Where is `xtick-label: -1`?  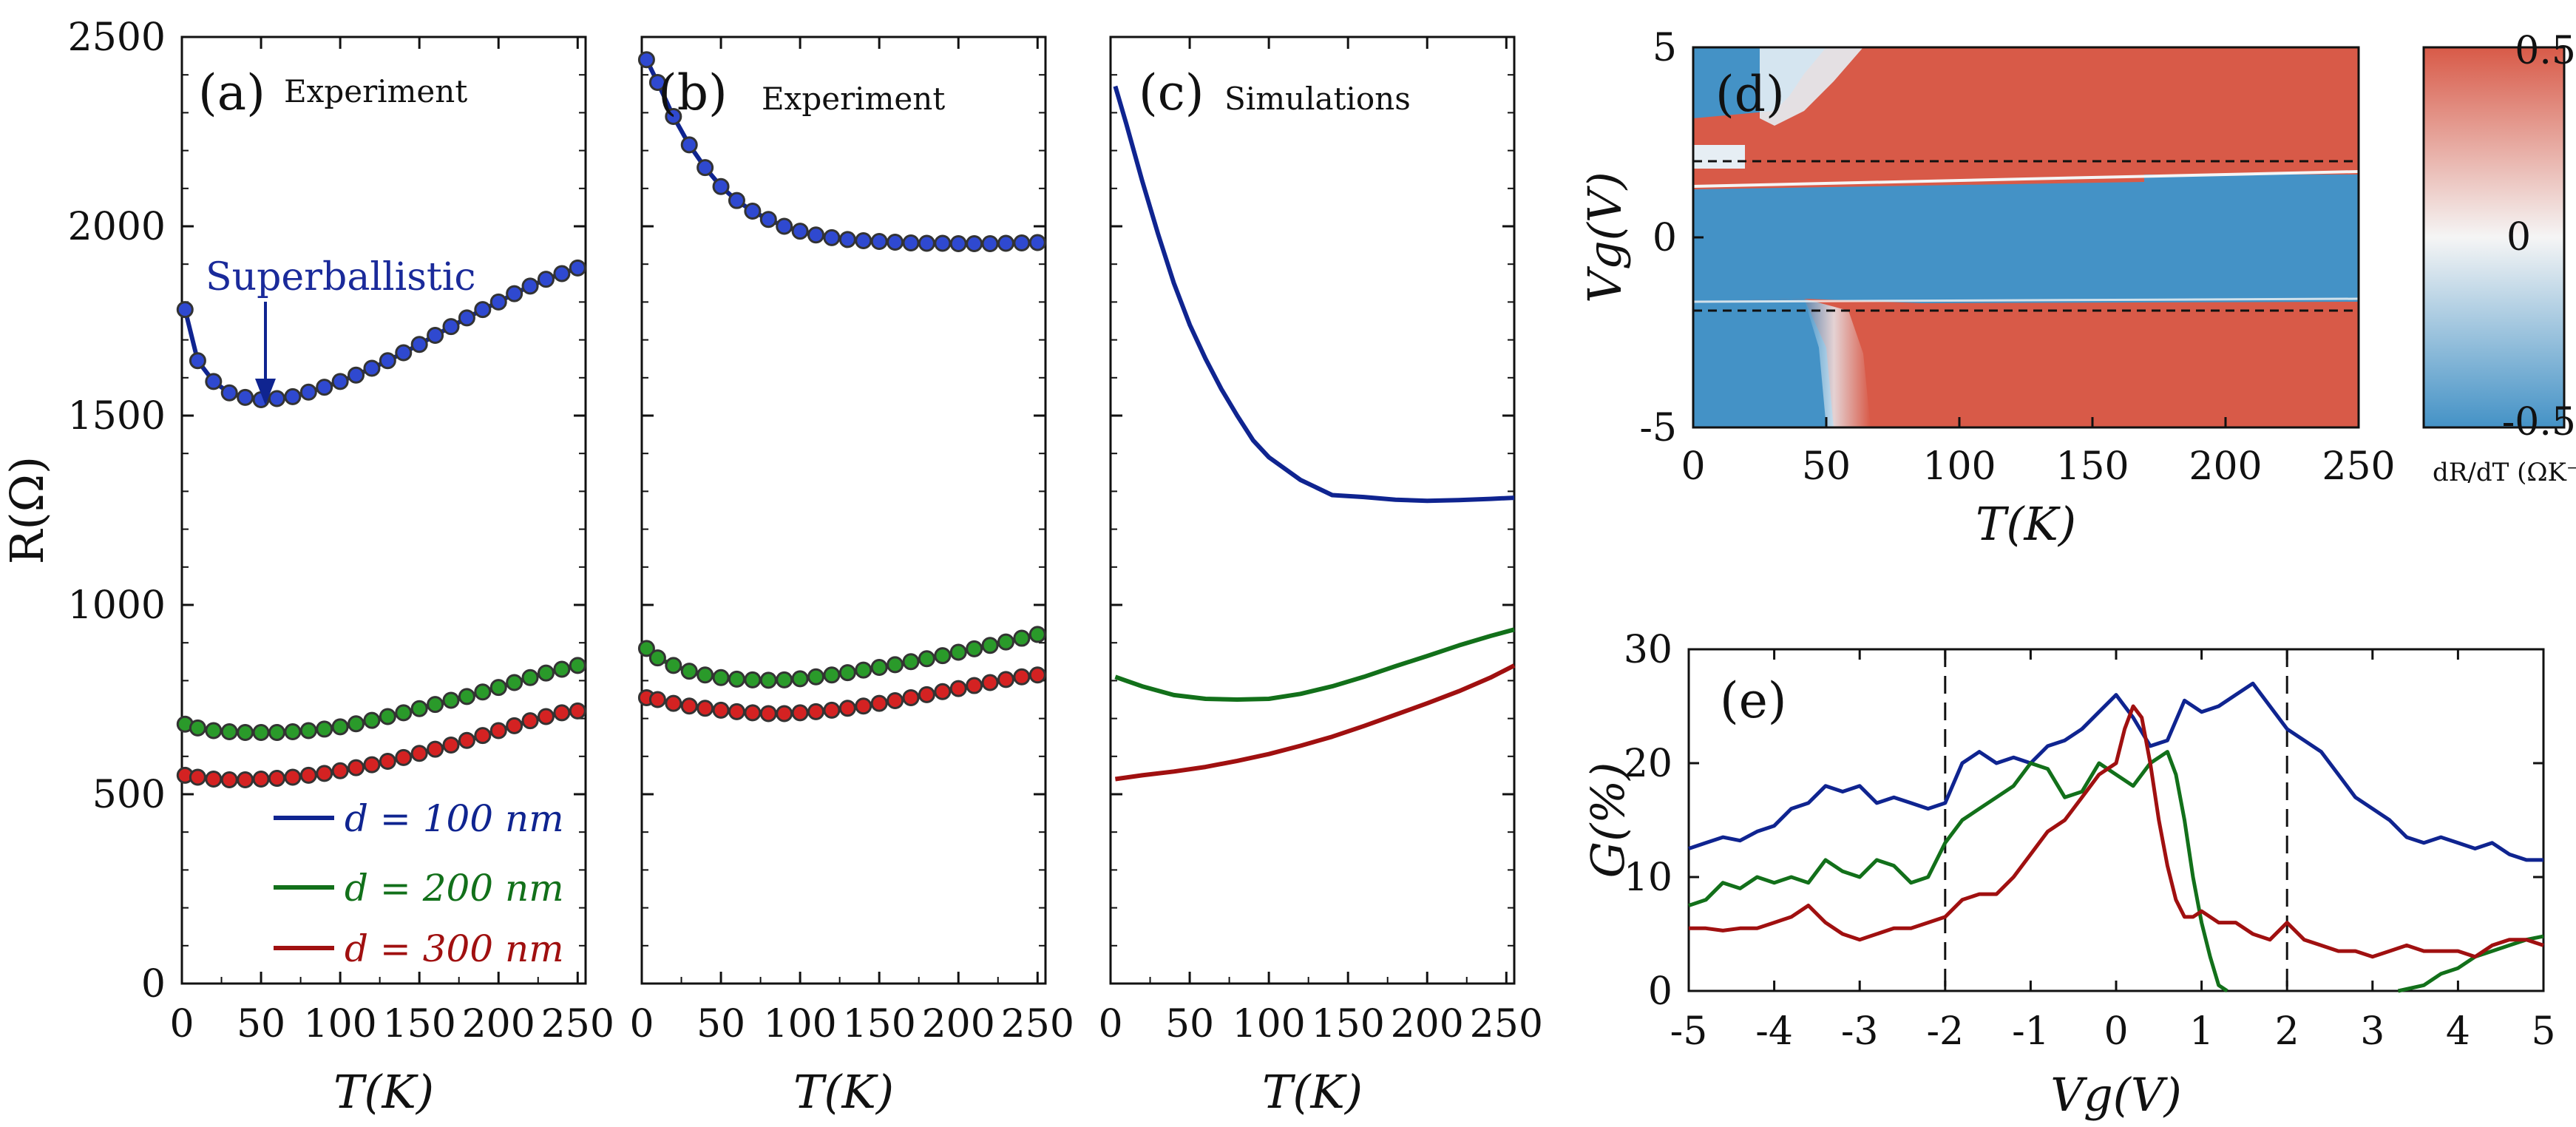 xtick-label: -1 is located at coordinates (2031, 1031).